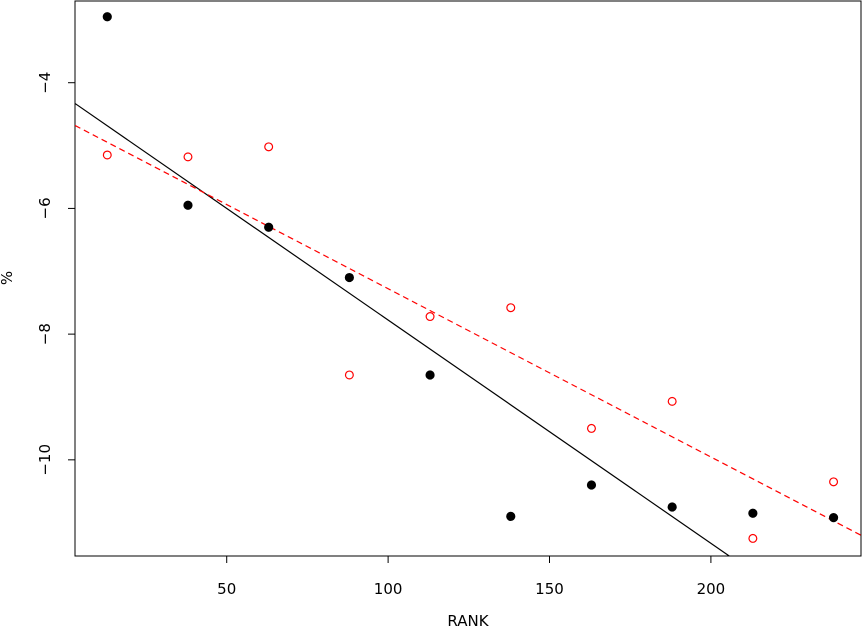  I want to click on x-tick-label: 150, so click(549, 589).